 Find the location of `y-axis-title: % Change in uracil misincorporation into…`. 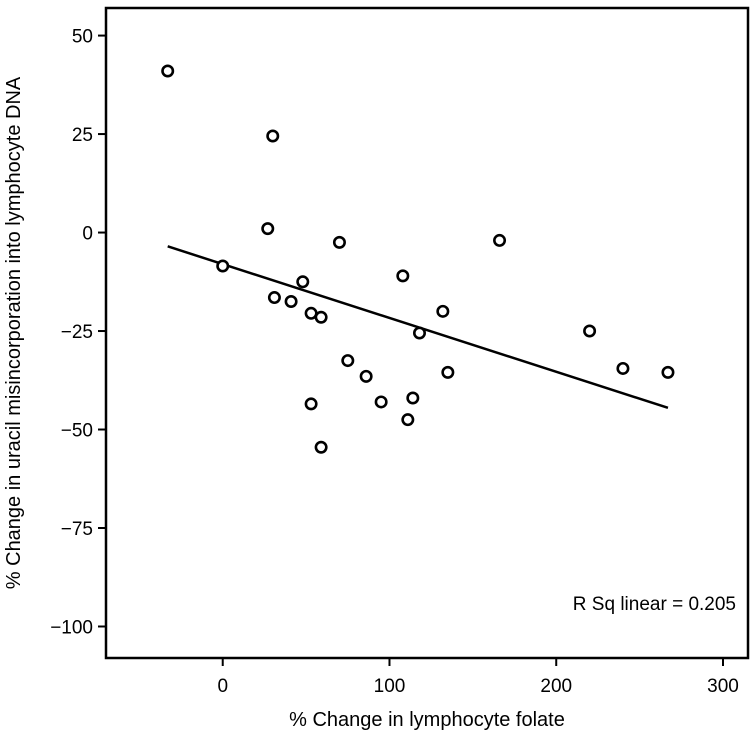

y-axis-title: % Change in uracil misincorporation into… is located at coordinates (14, 332).